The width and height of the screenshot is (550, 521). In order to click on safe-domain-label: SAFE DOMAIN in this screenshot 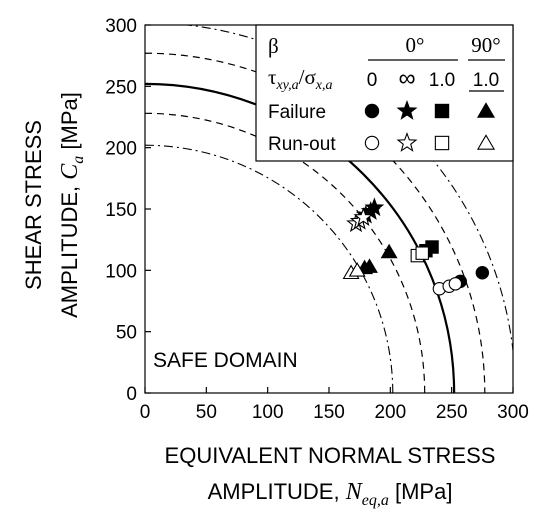, I will do `click(225, 360)`.